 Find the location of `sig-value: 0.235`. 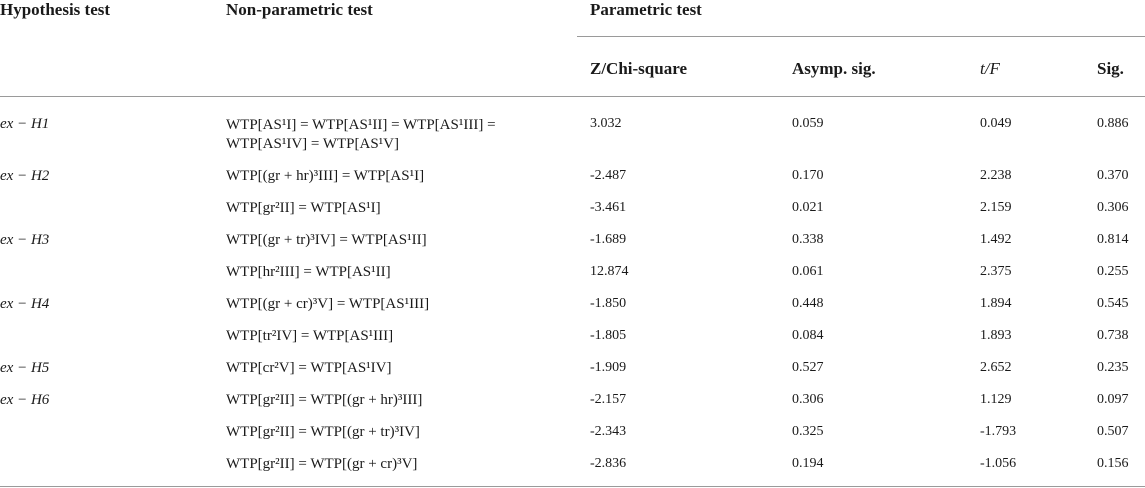

sig-value: 0.235 is located at coordinates (1113, 367).